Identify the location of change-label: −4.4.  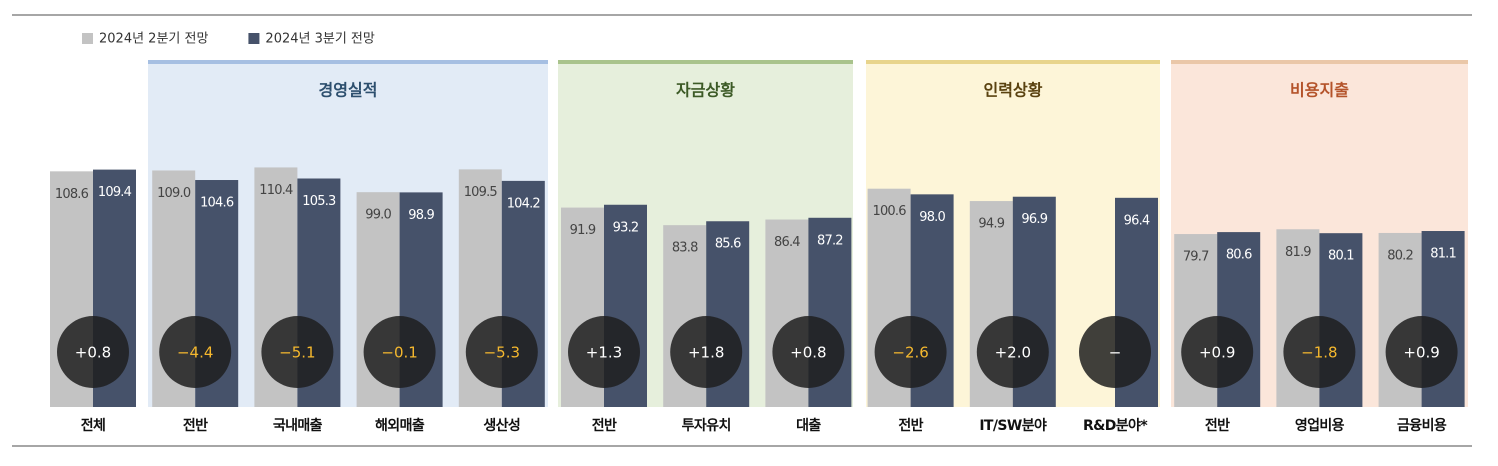
(195, 353).